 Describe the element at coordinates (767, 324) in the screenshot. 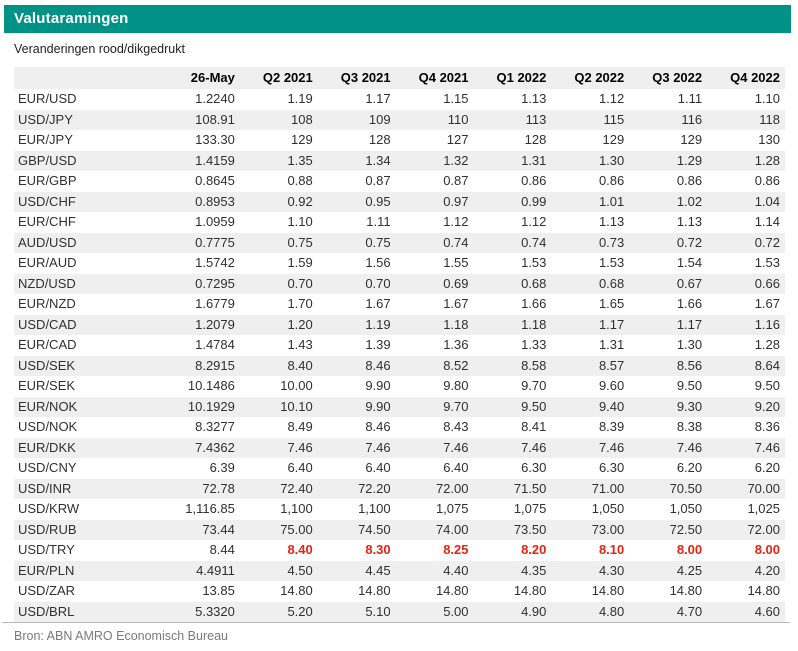

I see `value-cell: 1.16` at that location.